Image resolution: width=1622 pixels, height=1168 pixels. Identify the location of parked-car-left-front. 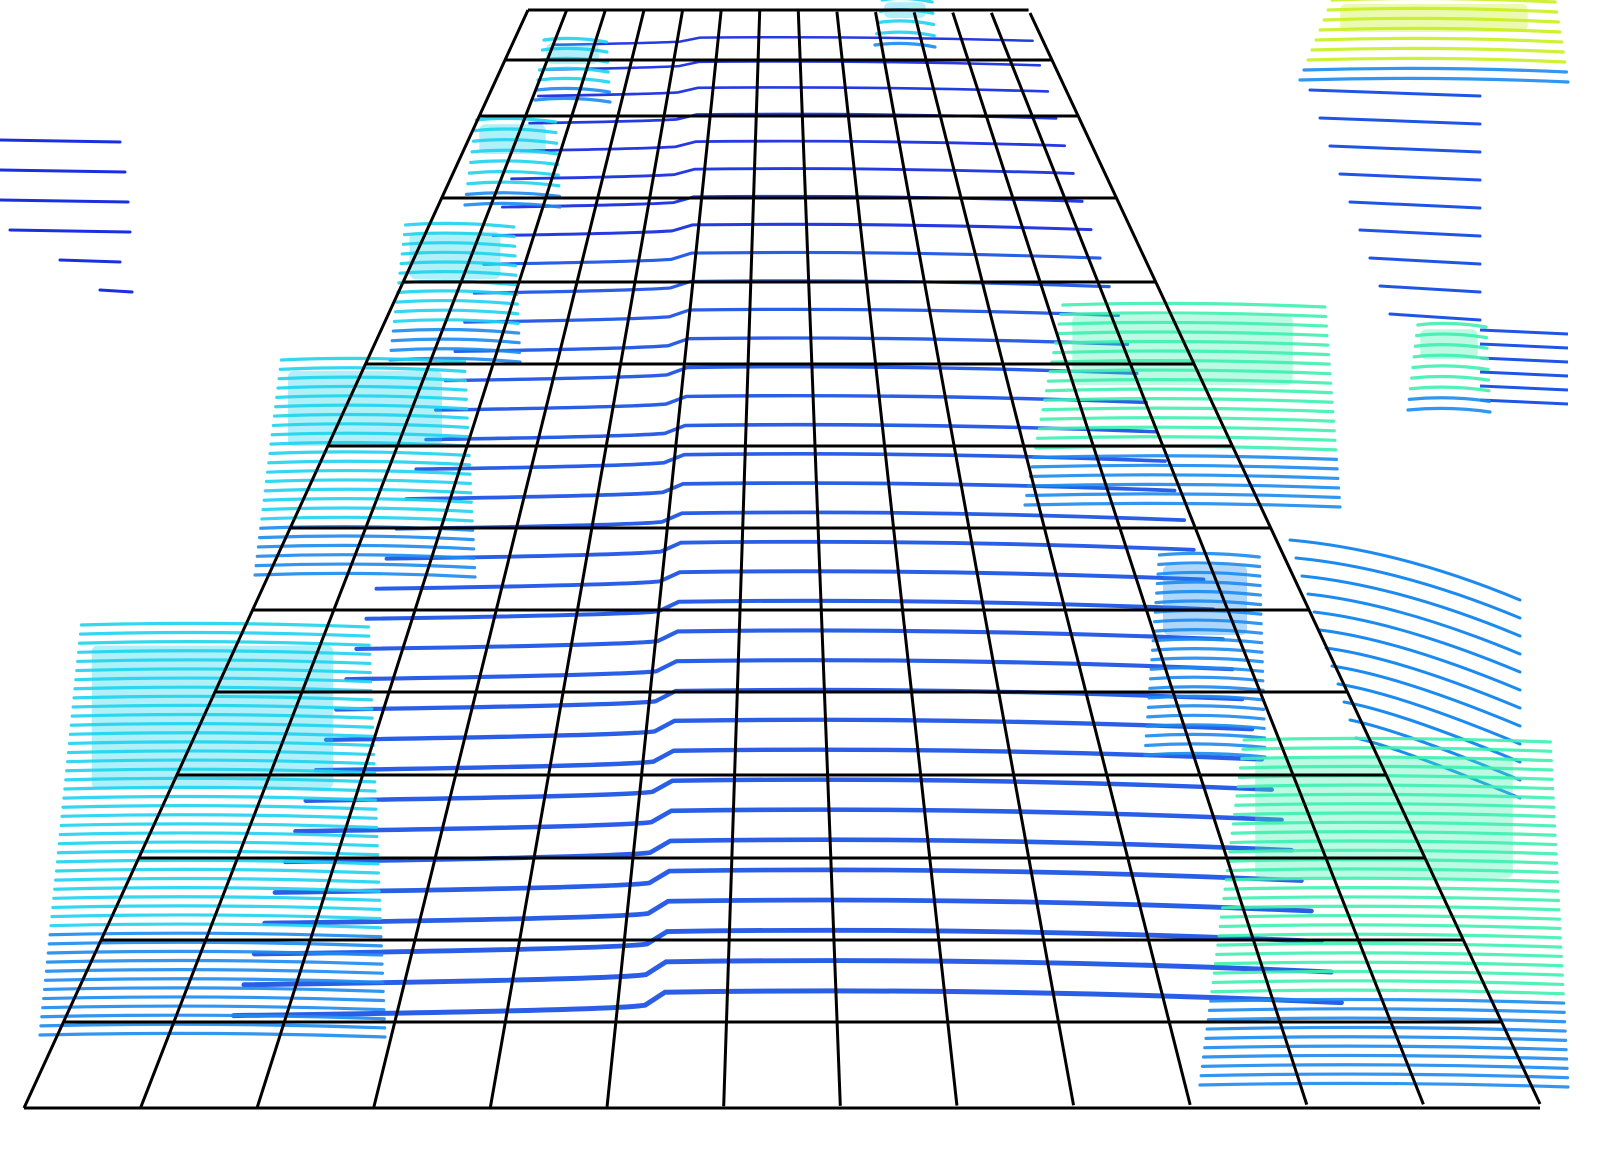
(212, 830).